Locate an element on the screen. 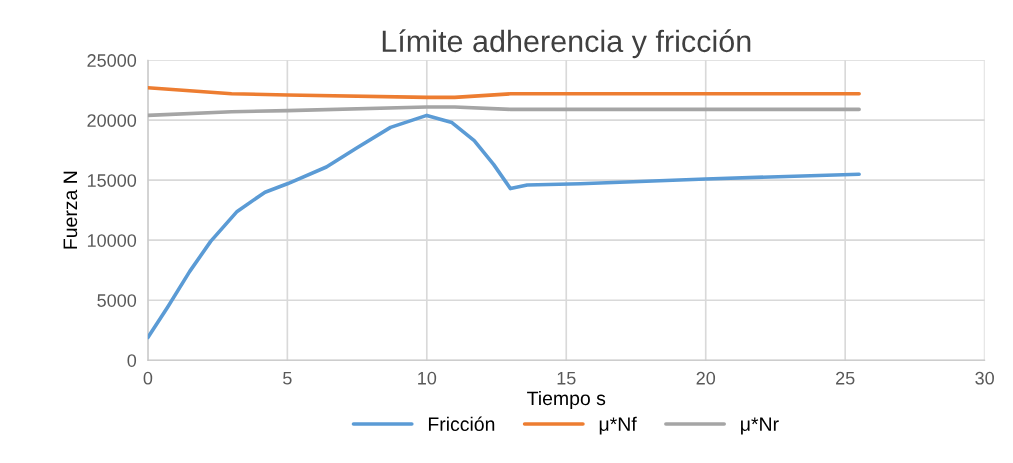 The width and height of the screenshot is (1013, 463). chart-title: Límite adherencia y fricción is located at coordinates (566, 44).